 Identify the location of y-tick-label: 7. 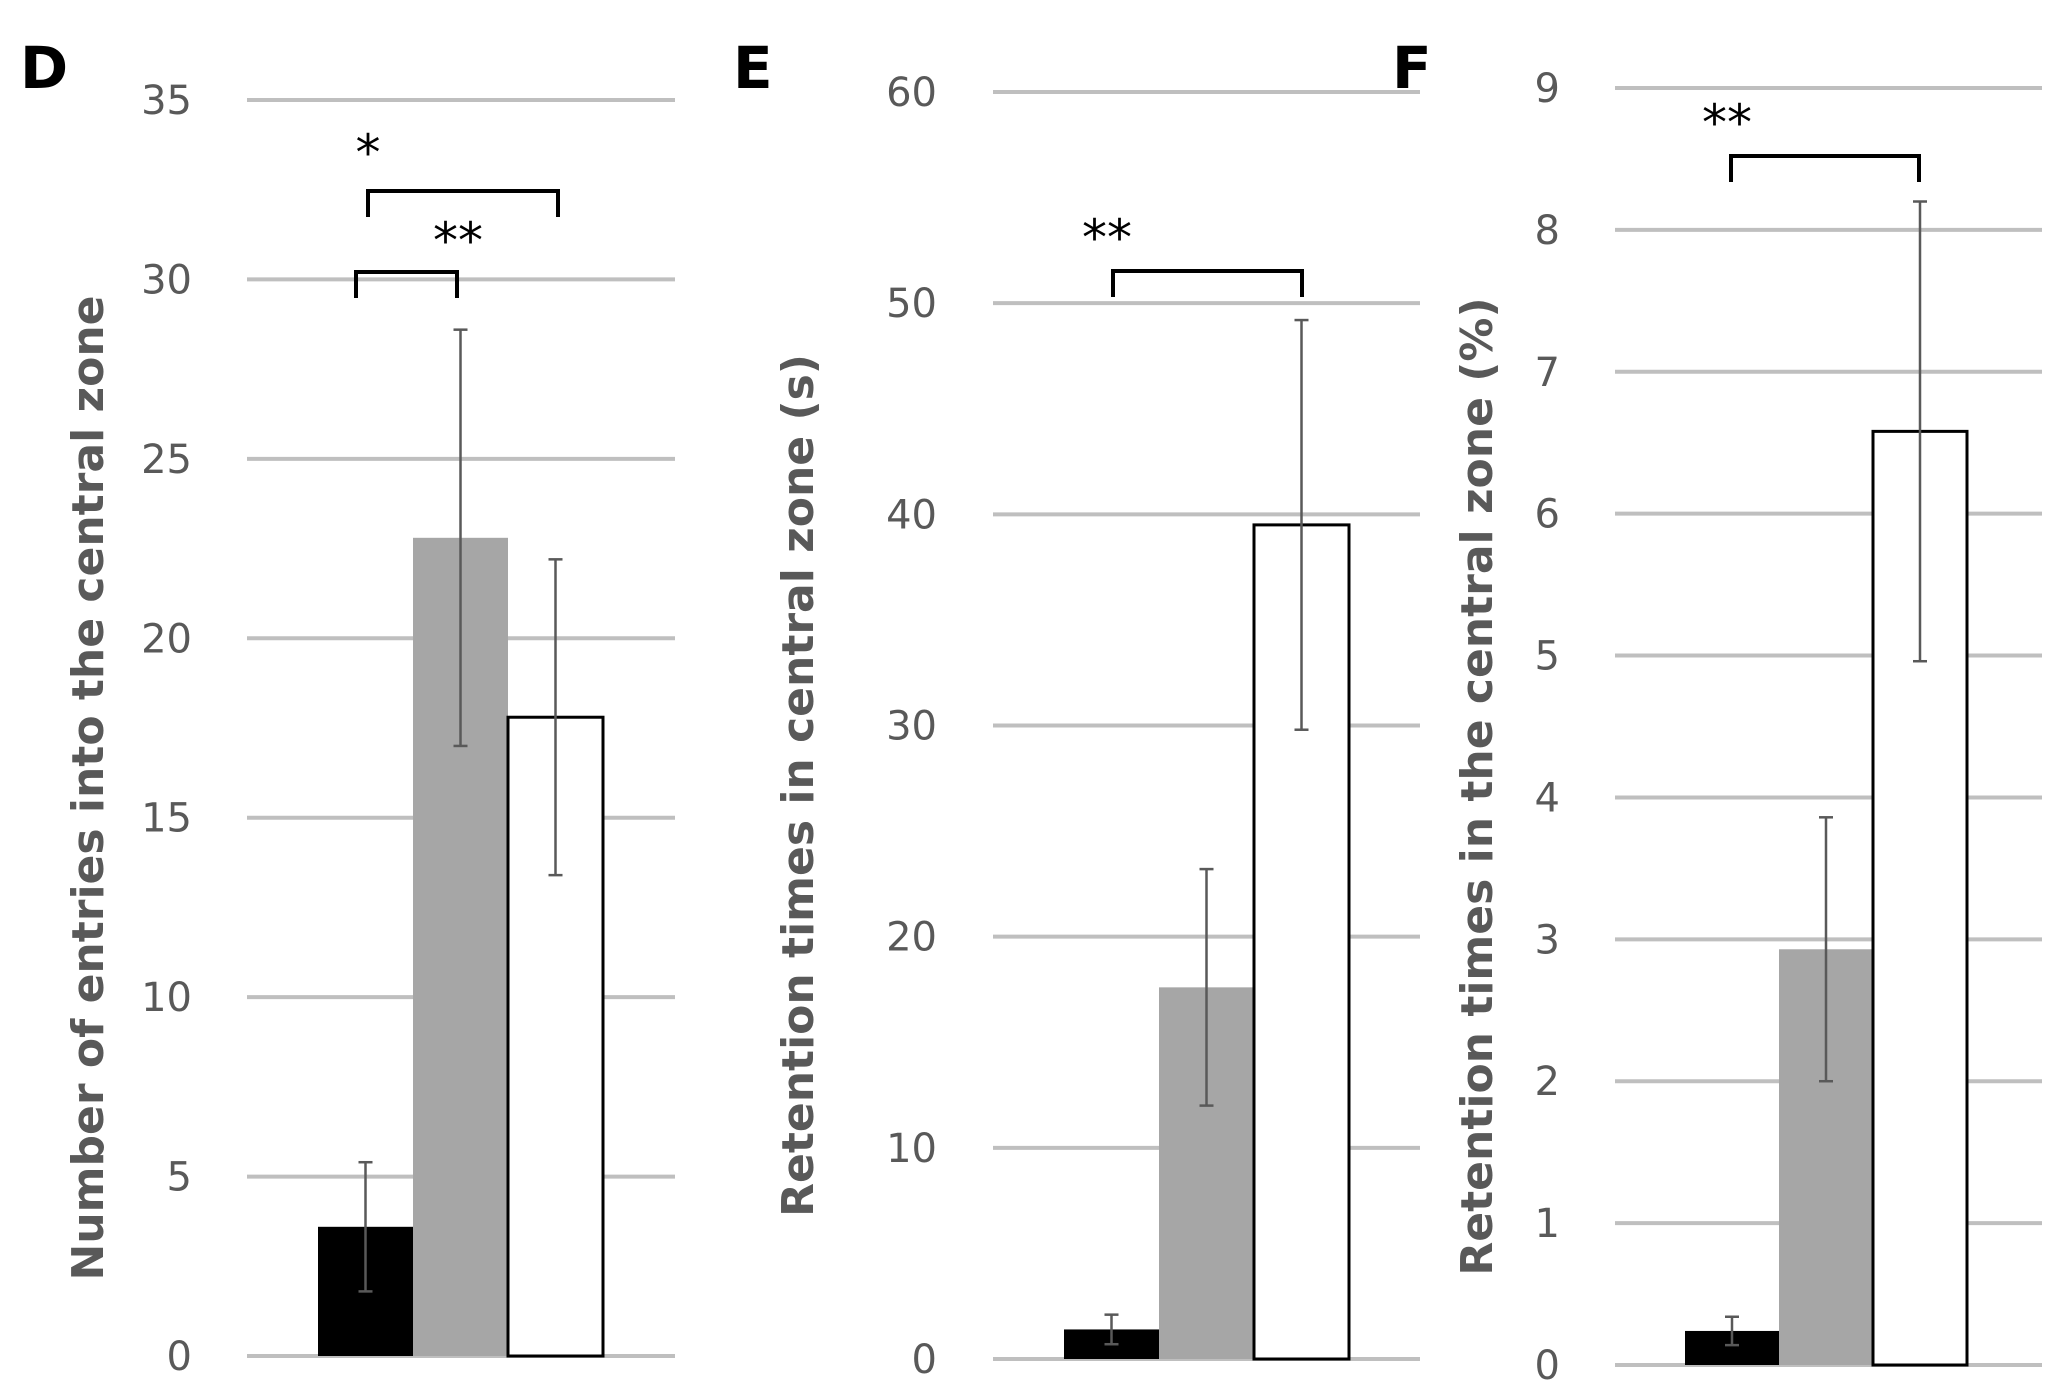
(1547, 373).